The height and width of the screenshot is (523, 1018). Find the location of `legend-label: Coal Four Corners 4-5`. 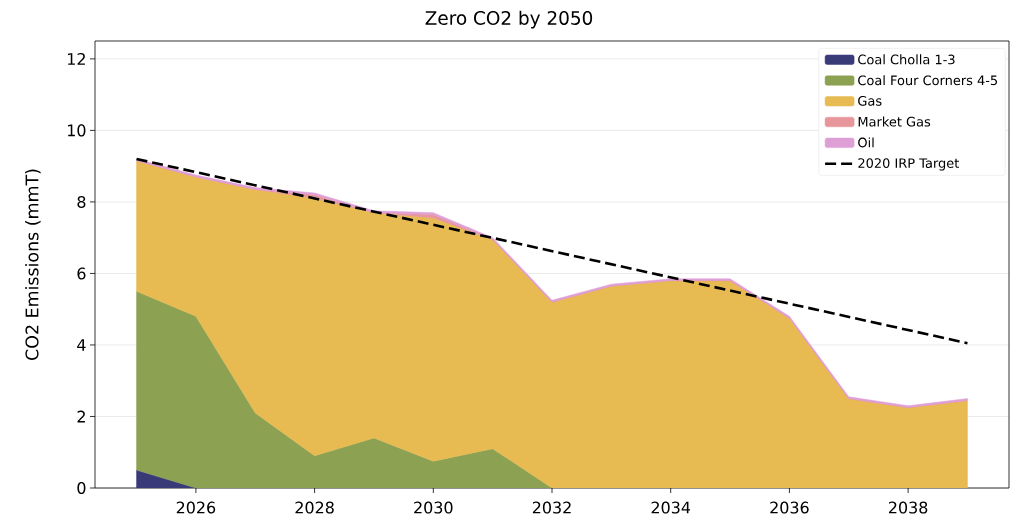

legend-label: Coal Four Corners 4-5 is located at coordinates (928, 80).